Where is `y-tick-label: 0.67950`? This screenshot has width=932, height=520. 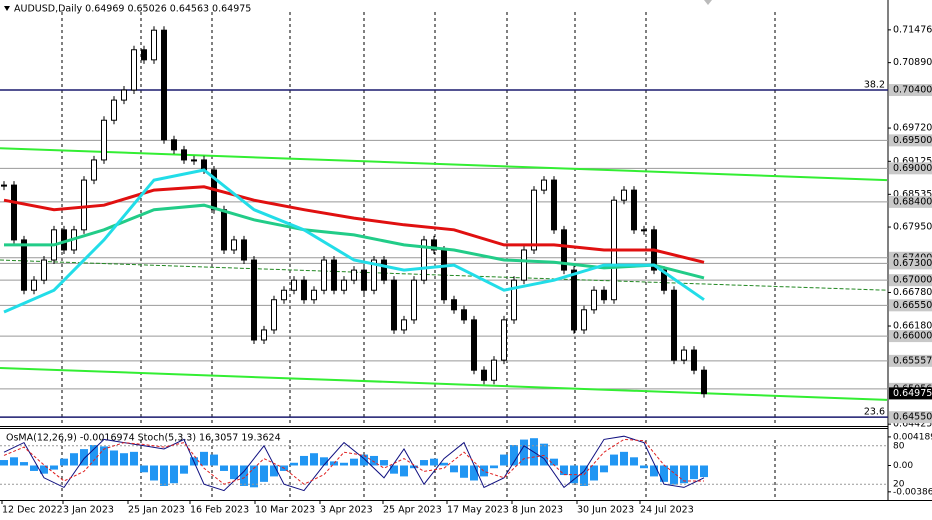 y-tick-label: 0.67950 is located at coordinates (912, 227).